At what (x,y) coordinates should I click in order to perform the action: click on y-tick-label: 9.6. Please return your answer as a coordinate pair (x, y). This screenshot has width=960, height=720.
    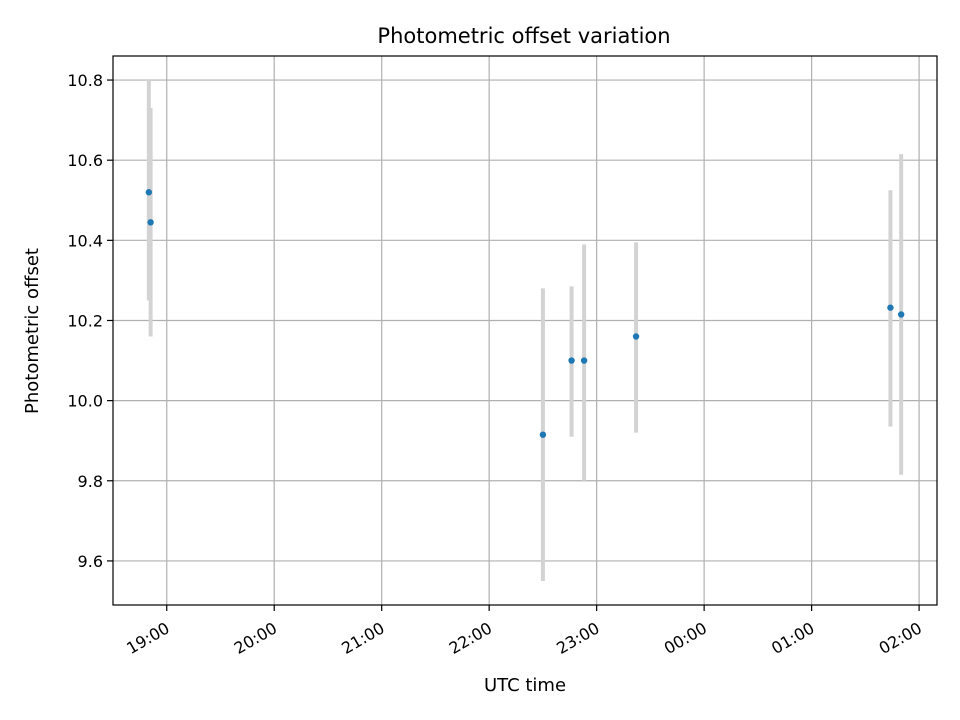
    Looking at the image, I should click on (90, 561).